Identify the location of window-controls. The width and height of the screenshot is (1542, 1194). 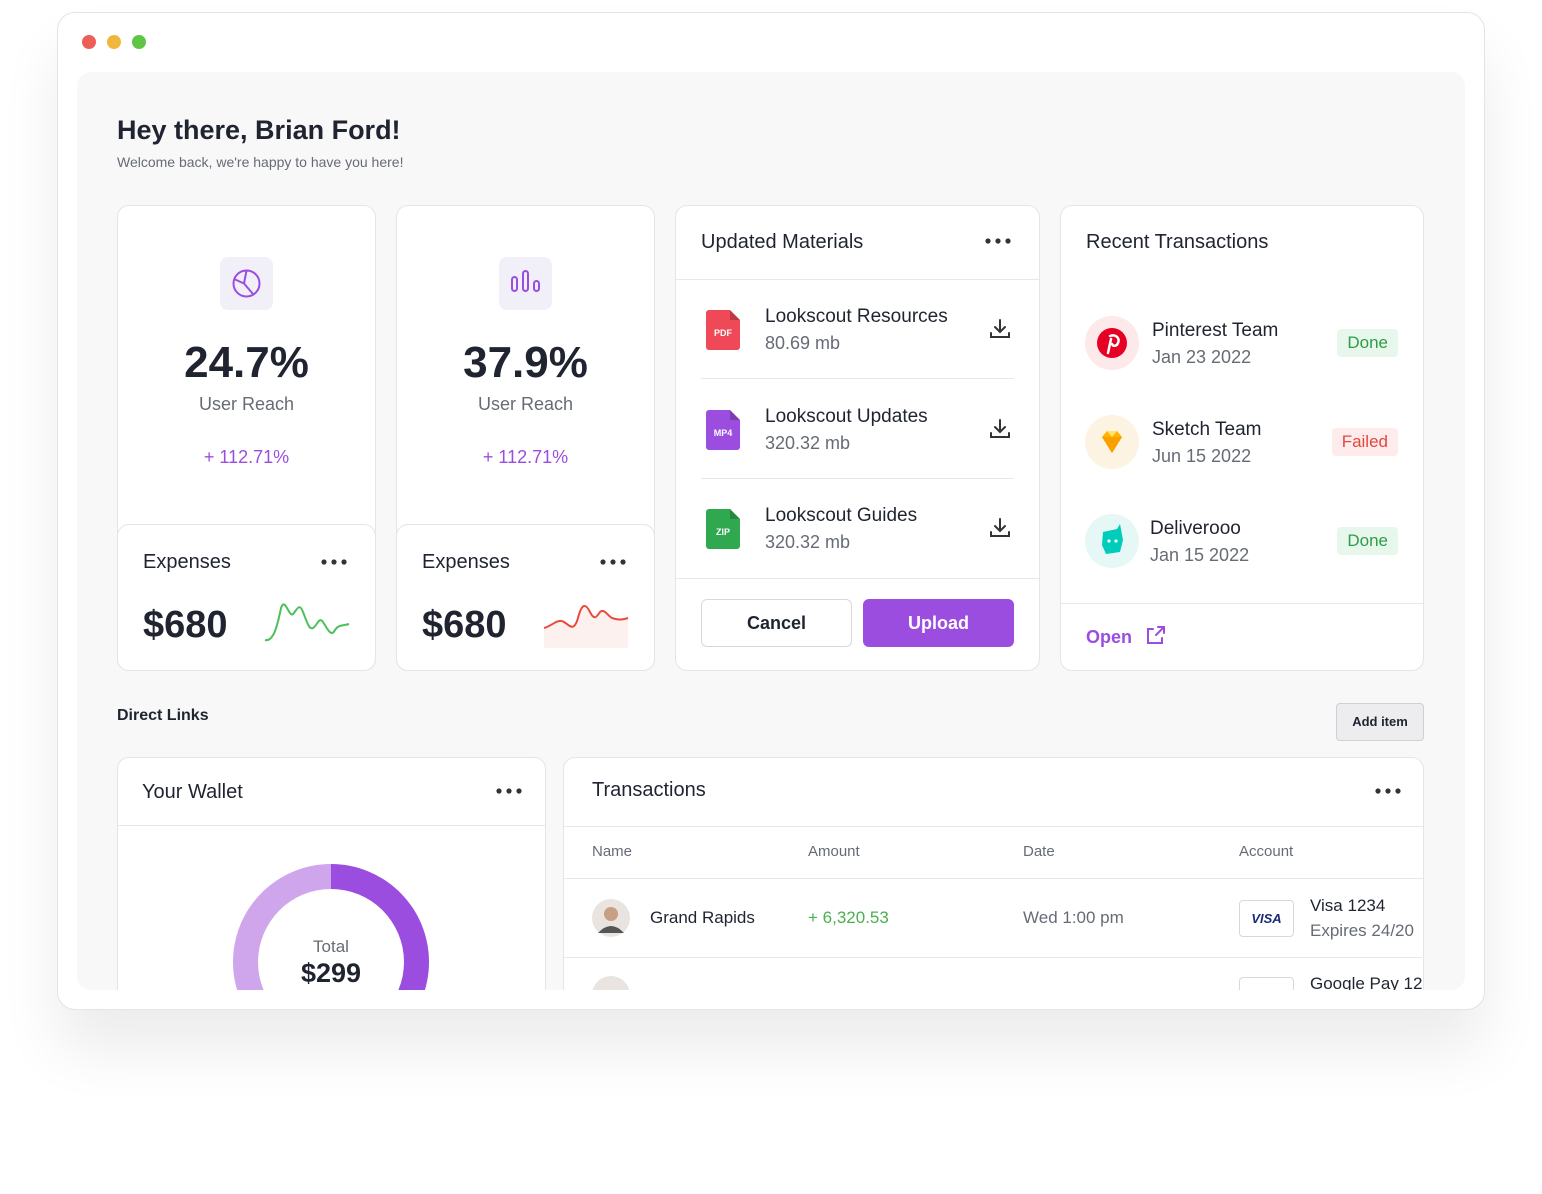
(115, 42).